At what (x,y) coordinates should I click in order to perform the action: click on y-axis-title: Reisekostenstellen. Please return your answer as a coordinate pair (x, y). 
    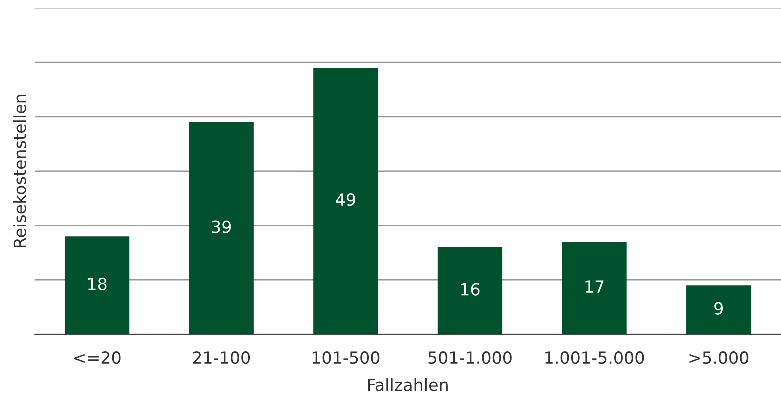
    Looking at the image, I should click on (19, 171).